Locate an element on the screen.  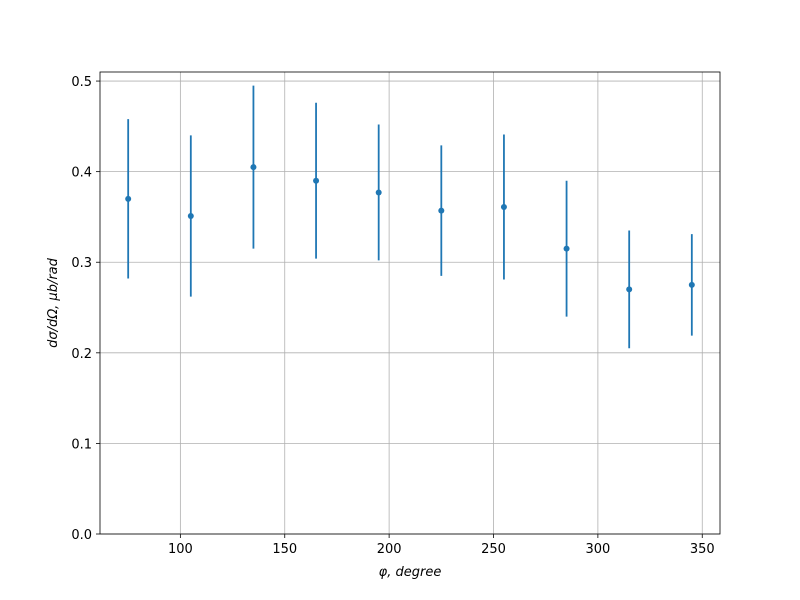
x-tick-label: 200 is located at coordinates (389, 549).